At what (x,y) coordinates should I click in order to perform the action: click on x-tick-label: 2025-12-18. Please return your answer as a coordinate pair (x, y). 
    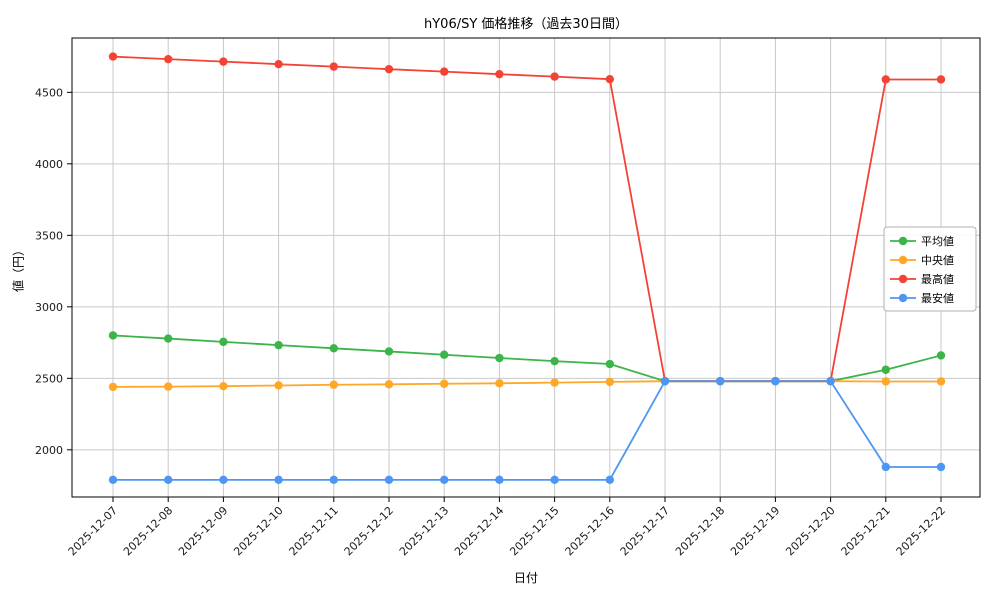
    Looking at the image, I should click on (700, 531).